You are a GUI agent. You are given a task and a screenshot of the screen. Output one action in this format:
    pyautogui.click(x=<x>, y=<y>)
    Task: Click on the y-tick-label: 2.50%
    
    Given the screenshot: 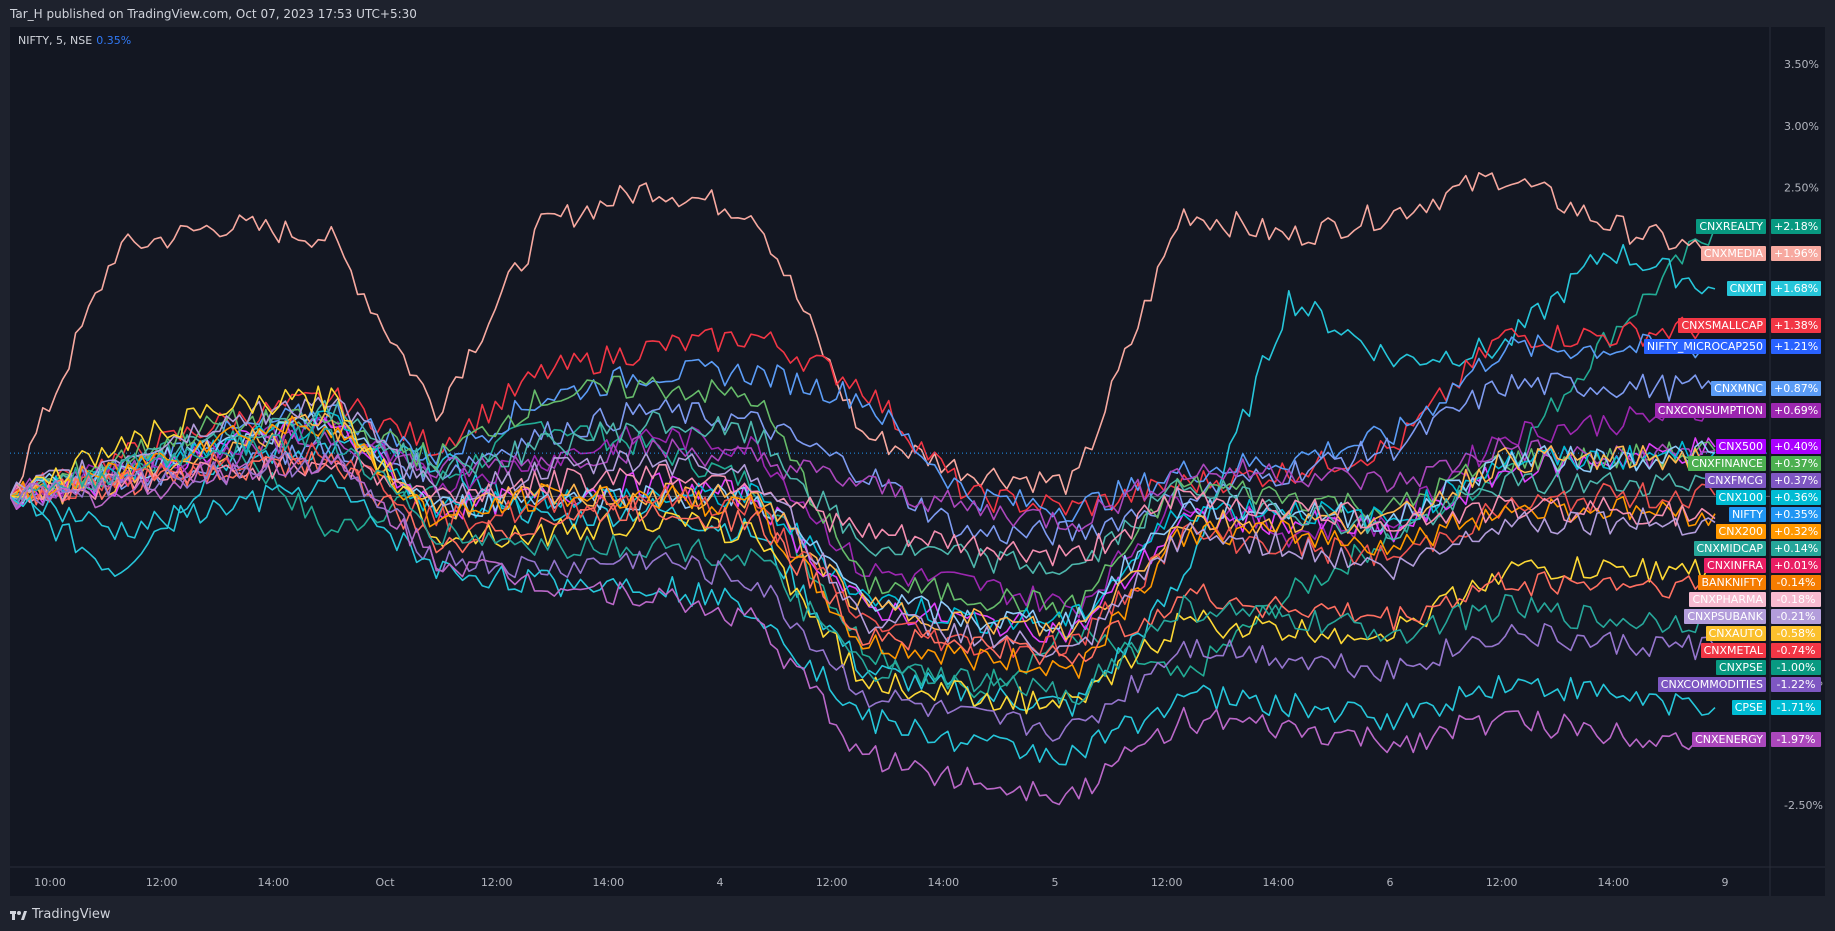 What is the action you would take?
    pyautogui.click(x=1801, y=188)
    